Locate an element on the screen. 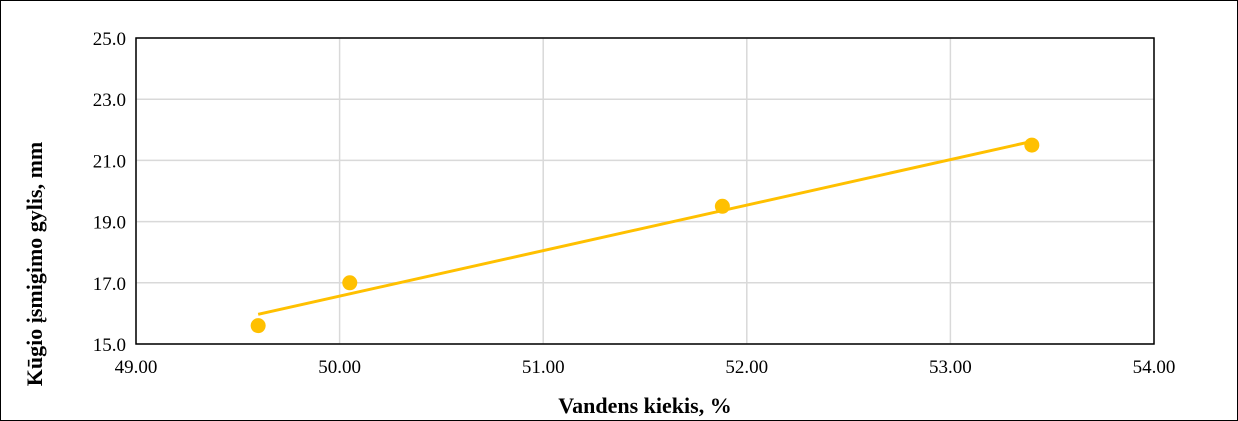  y-tick-label: 17.0 is located at coordinates (109, 284).